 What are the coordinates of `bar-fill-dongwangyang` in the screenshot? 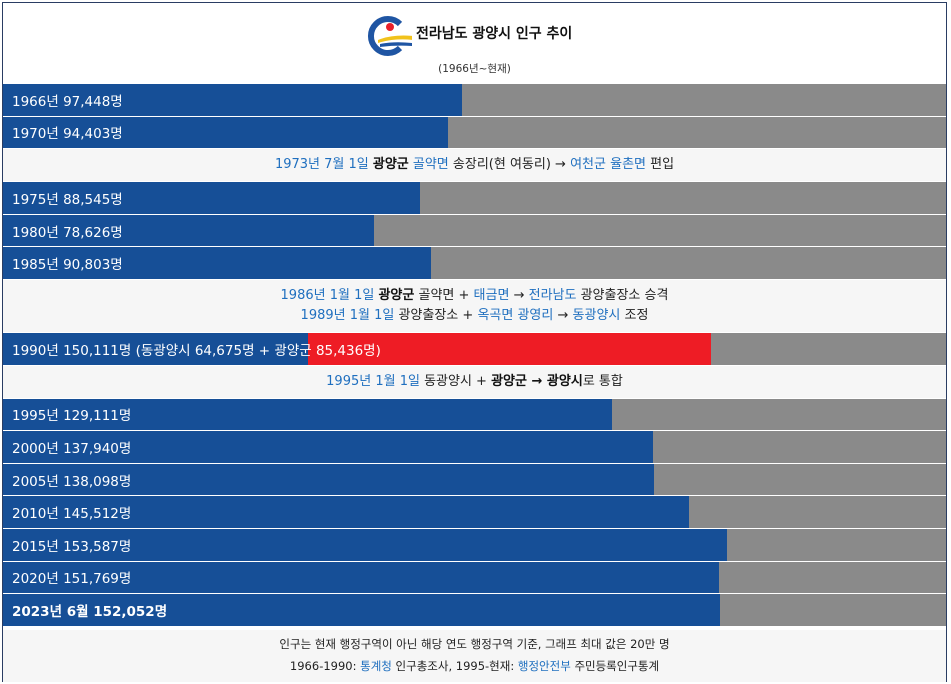 It's located at (155, 348).